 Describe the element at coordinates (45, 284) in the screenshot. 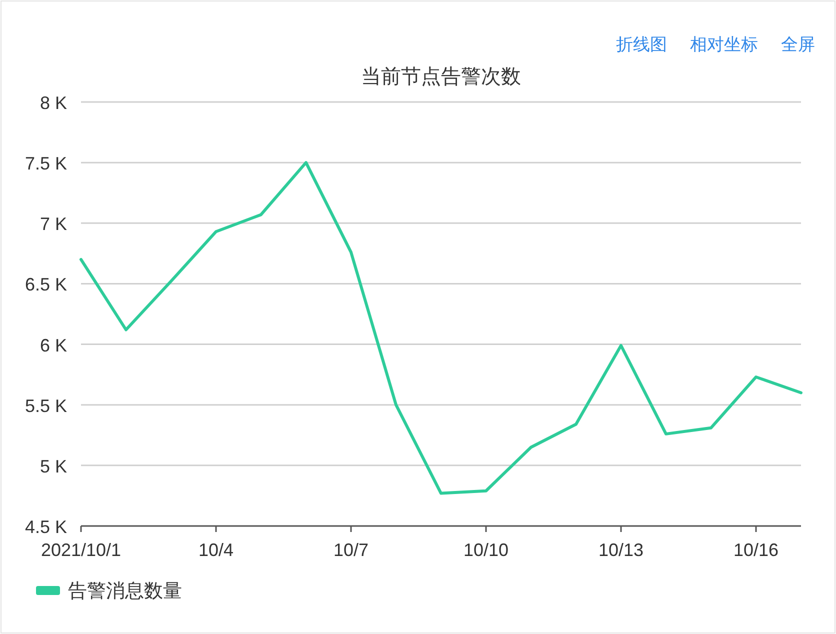

I see `y-tick-label: 6.5 K` at that location.